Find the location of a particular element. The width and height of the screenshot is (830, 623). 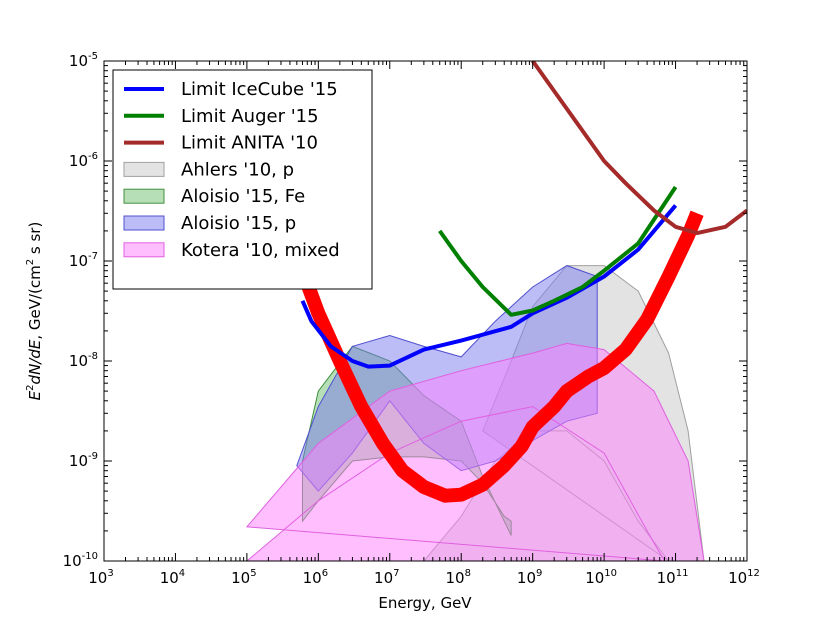

x-tick-exp: 8 is located at coordinates (468, 573).